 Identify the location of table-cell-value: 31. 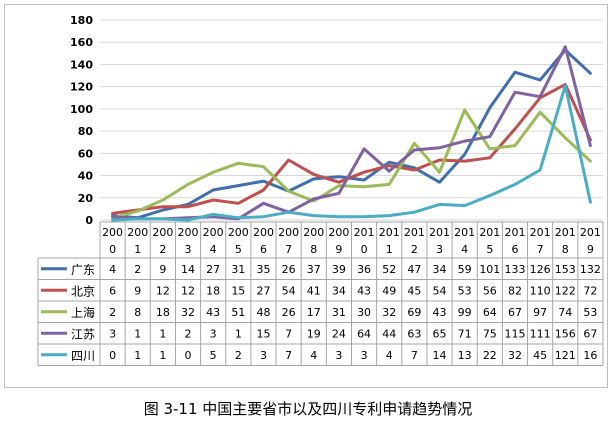
(339, 312).